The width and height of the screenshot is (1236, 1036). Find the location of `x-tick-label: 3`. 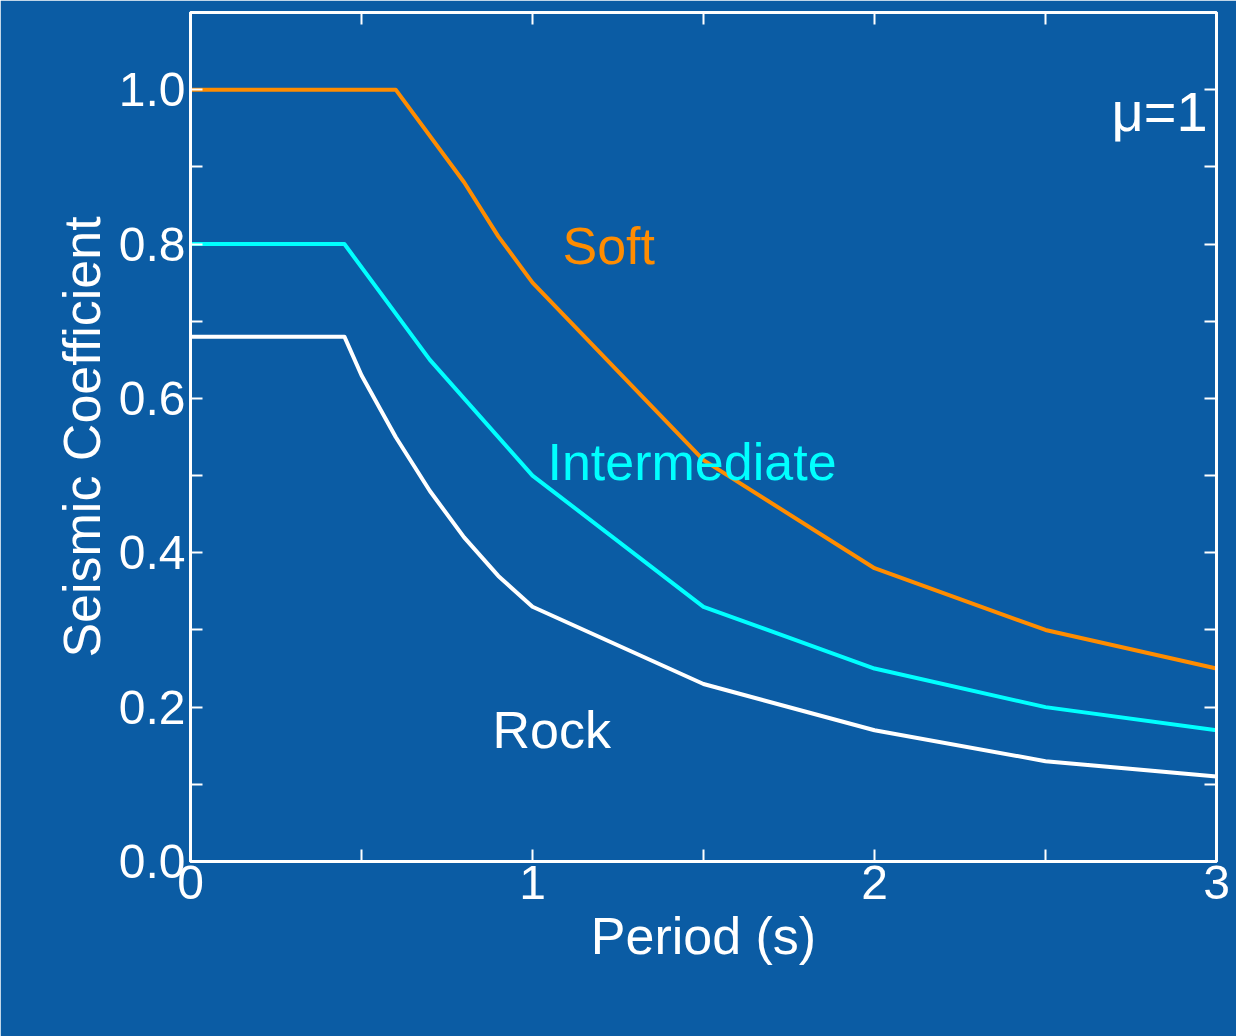

x-tick-label: 3 is located at coordinates (1216, 882).